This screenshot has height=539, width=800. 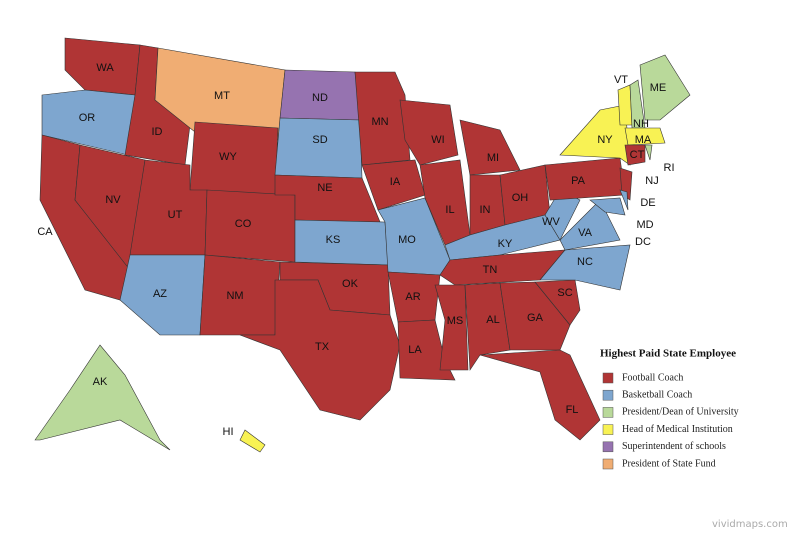 What do you see at coordinates (449, 210) in the screenshot?
I see `state-label: IL` at bounding box center [449, 210].